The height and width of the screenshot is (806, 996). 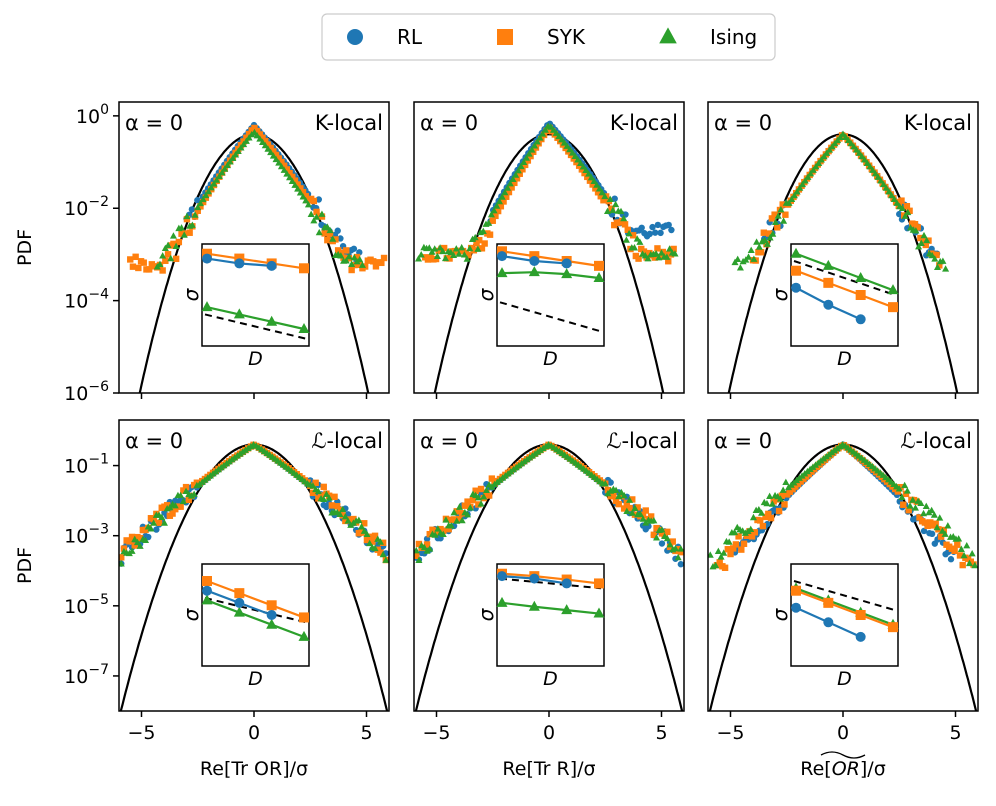 I want to click on inset-series-ising, so click(x=550, y=274).